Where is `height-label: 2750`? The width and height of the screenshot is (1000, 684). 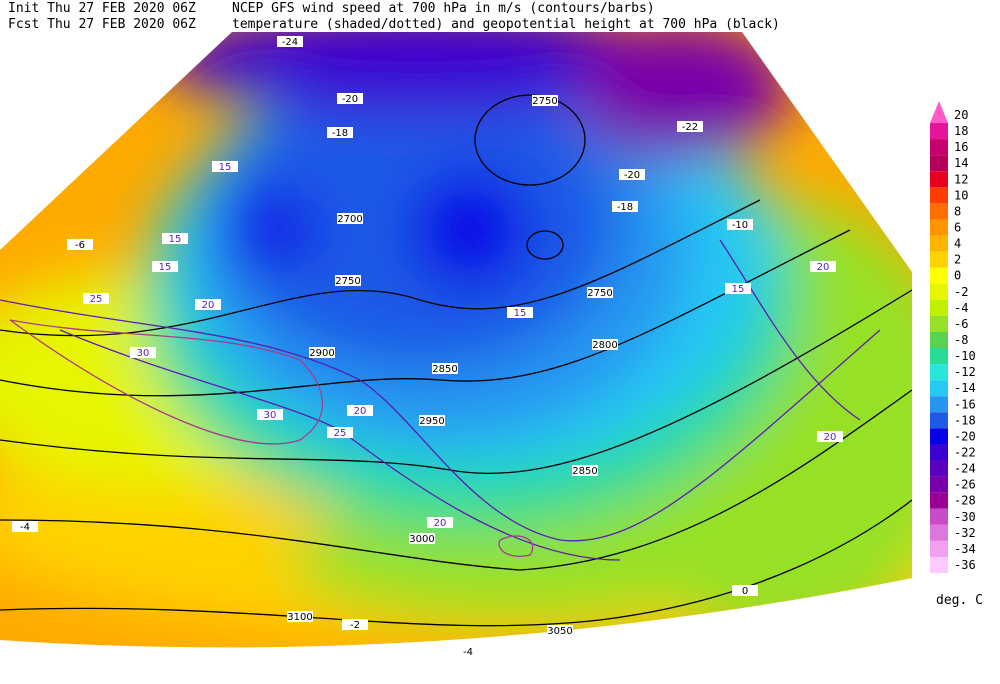
height-label: 2750 is located at coordinates (599, 293).